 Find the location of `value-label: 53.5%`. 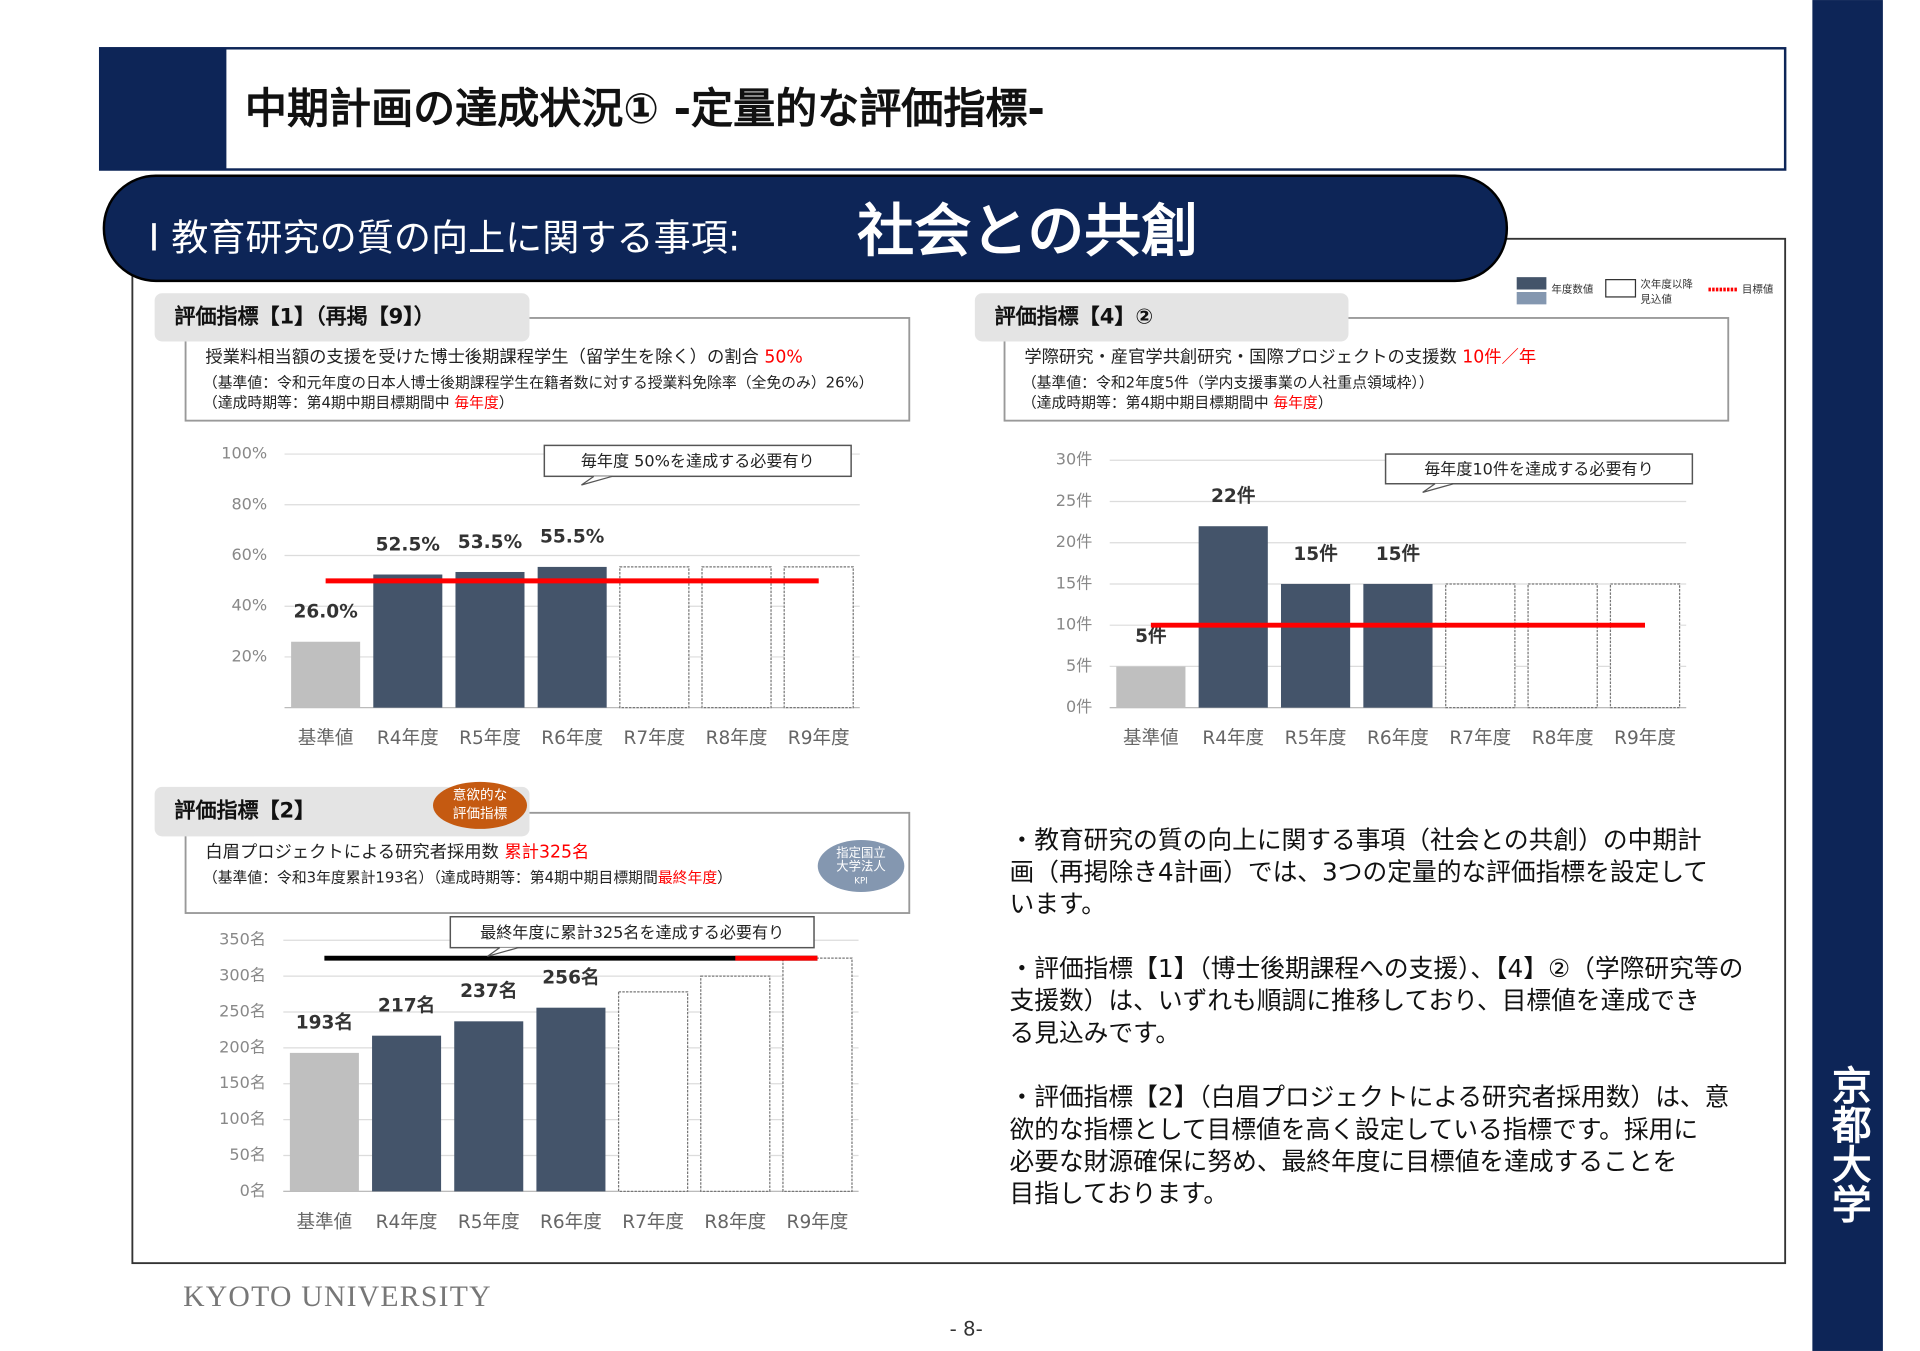

value-label: 53.5% is located at coordinates (490, 542).